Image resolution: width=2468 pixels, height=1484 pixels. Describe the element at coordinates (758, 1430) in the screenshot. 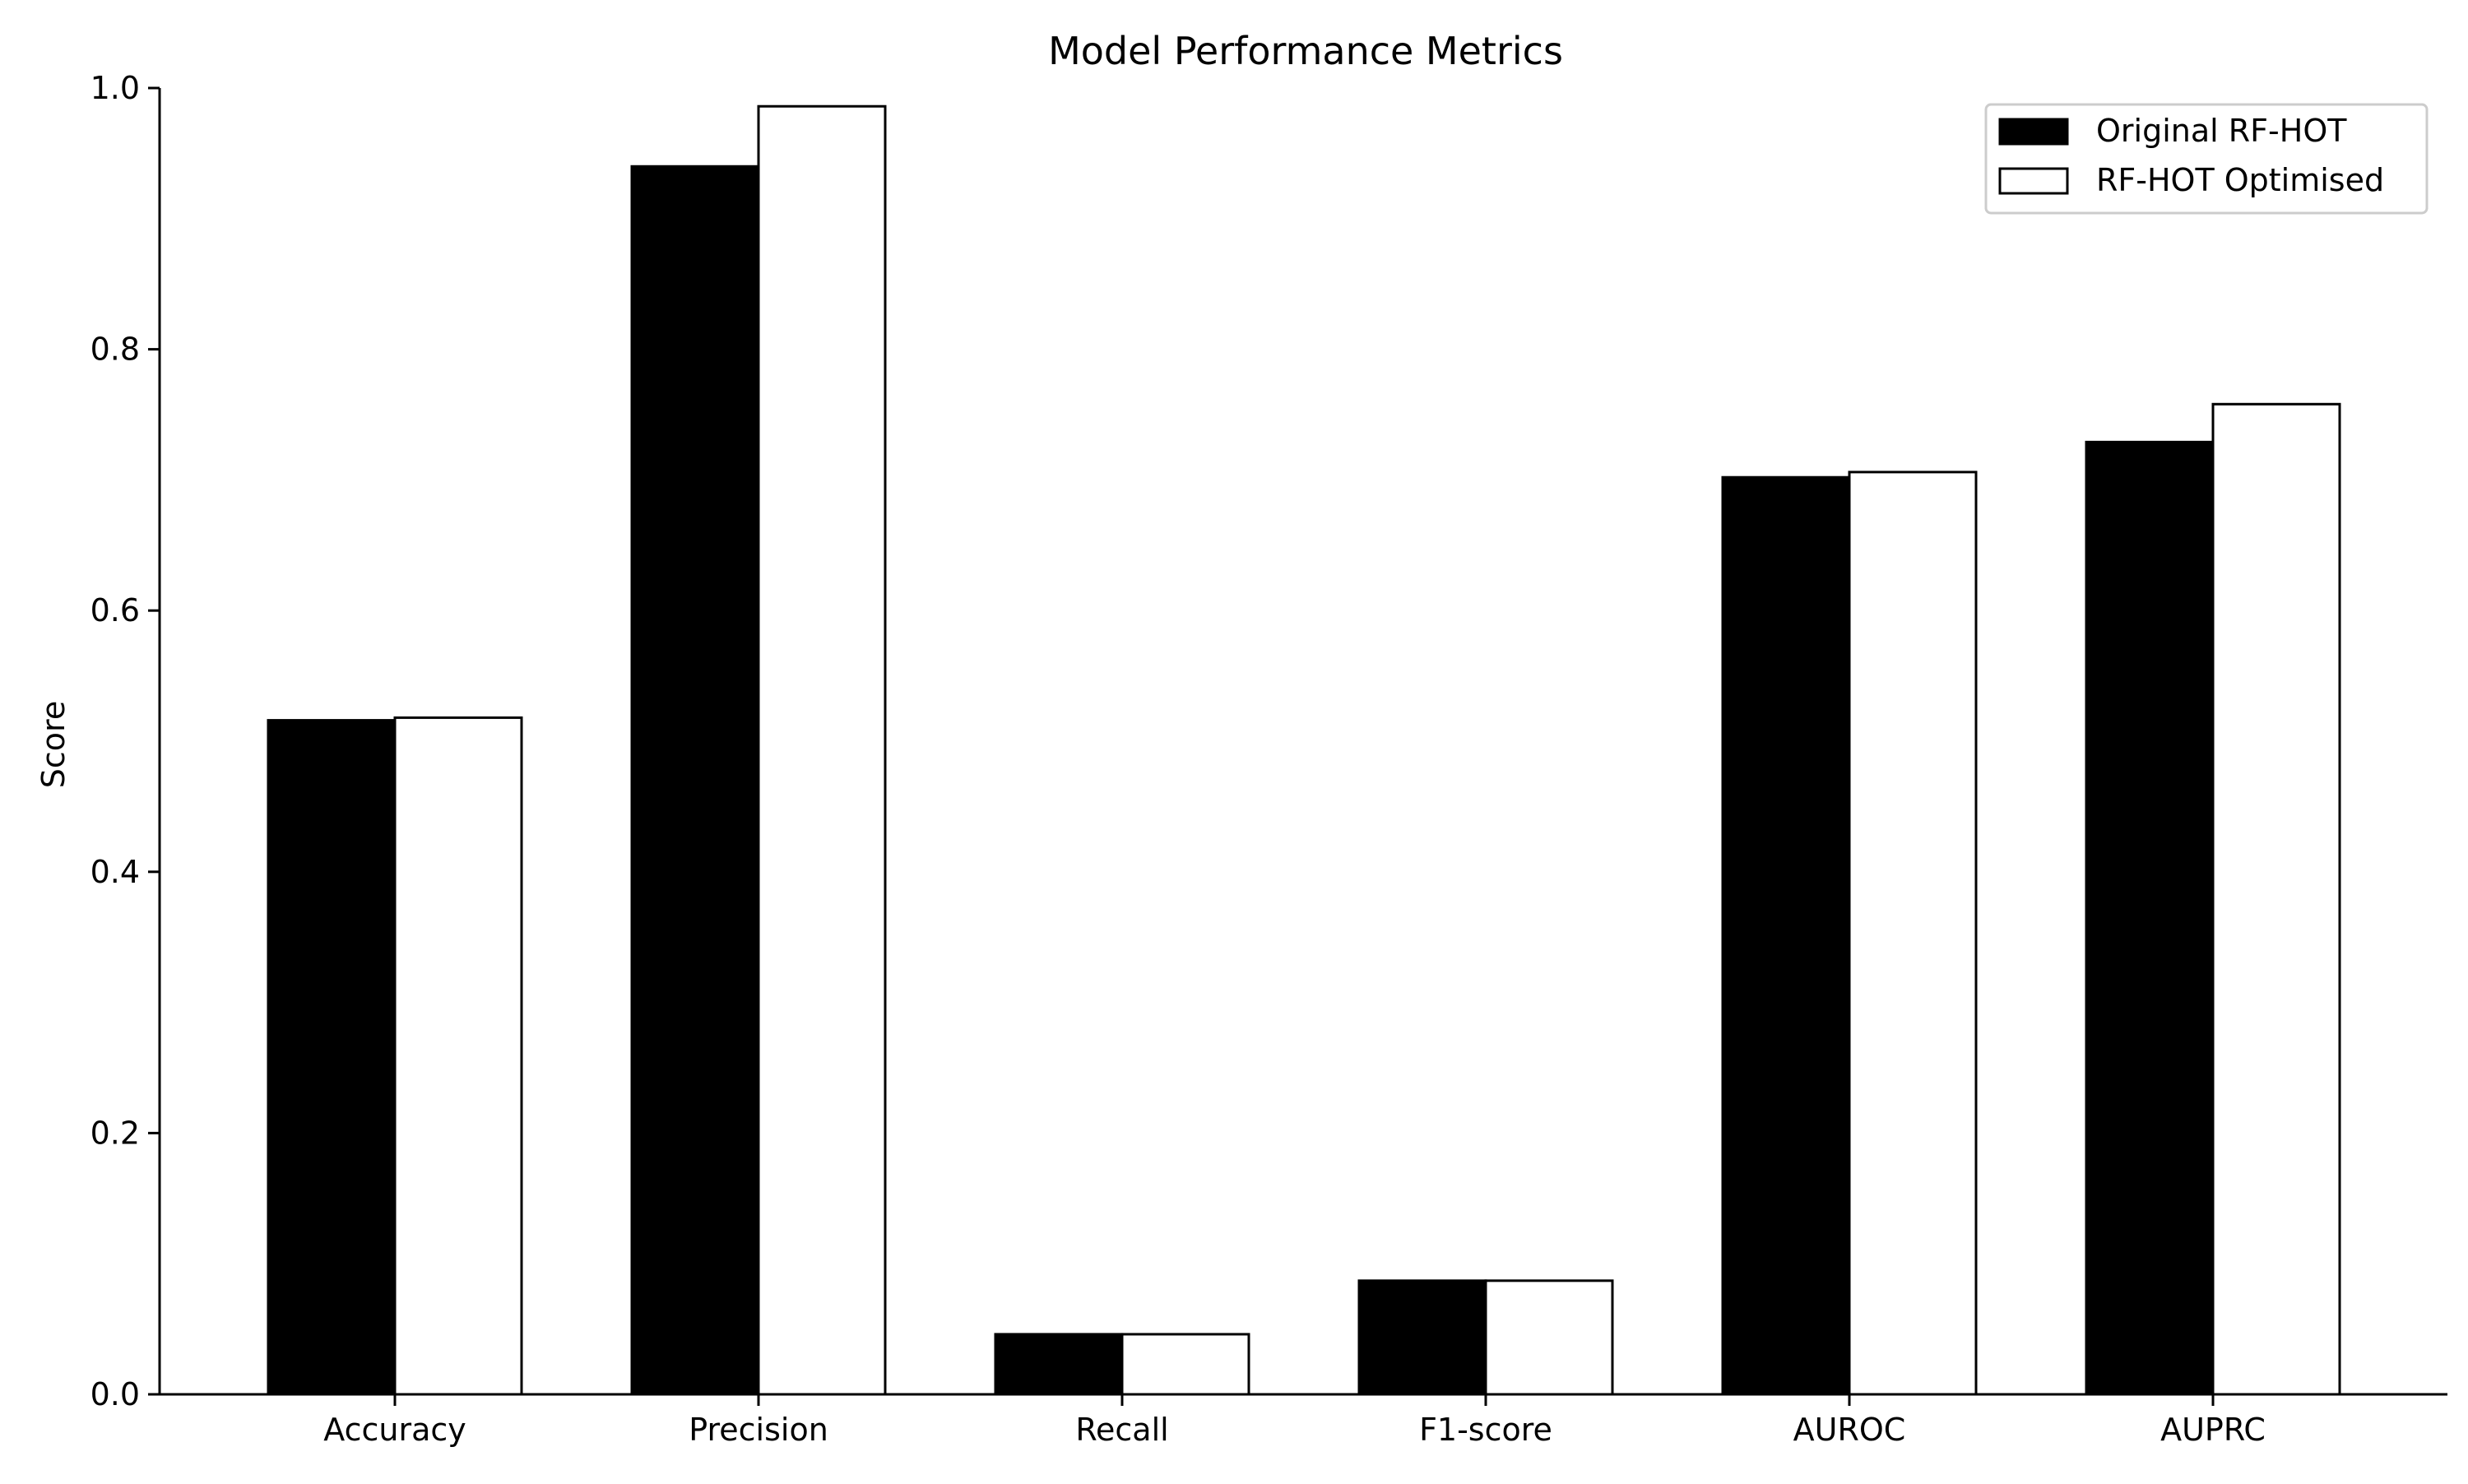

I see `x-tick-label: Precision` at that location.